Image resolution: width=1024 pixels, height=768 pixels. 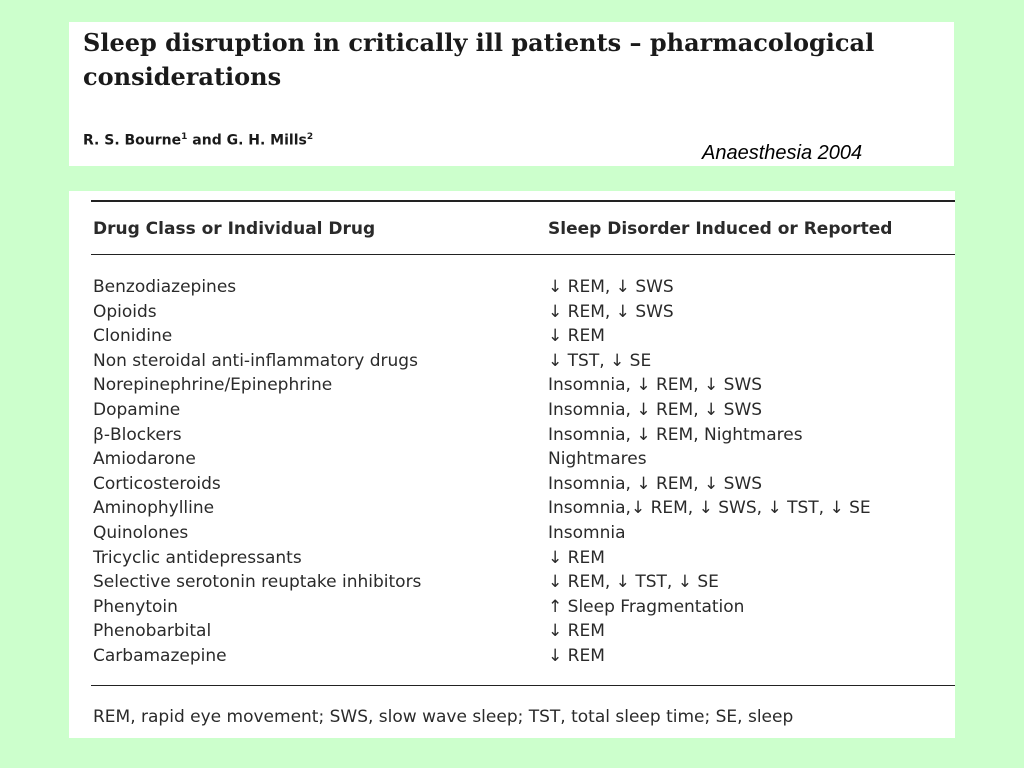 I want to click on journal-citation: Anaesthesia 2004, so click(x=782, y=153).